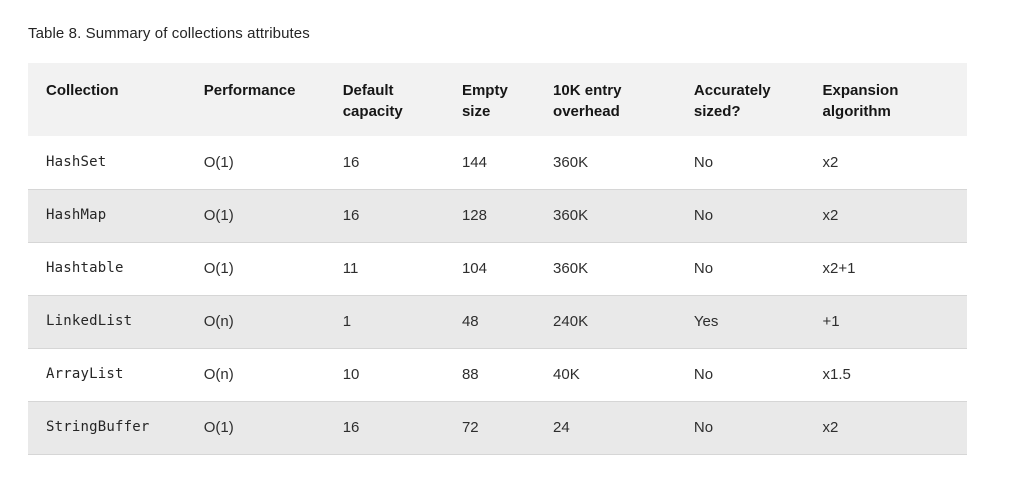 The width and height of the screenshot is (1028, 485). Describe the element at coordinates (107, 269) in the screenshot. I see `table-cell: Hashtable` at that location.